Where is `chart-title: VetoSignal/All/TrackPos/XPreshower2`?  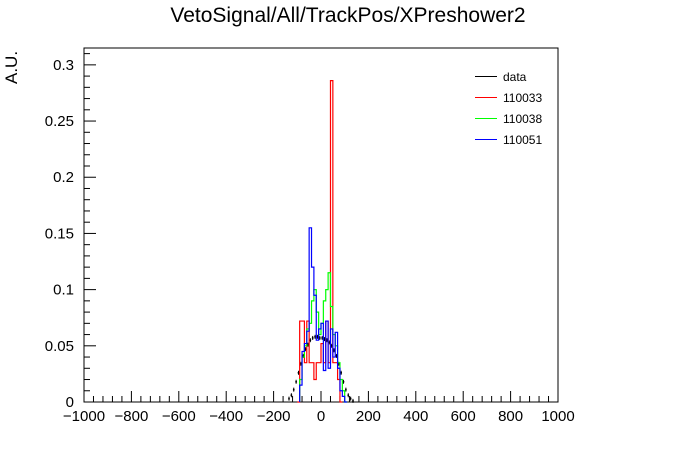
chart-title: VetoSignal/All/TrackPos/XPreshower2 is located at coordinates (348, 15).